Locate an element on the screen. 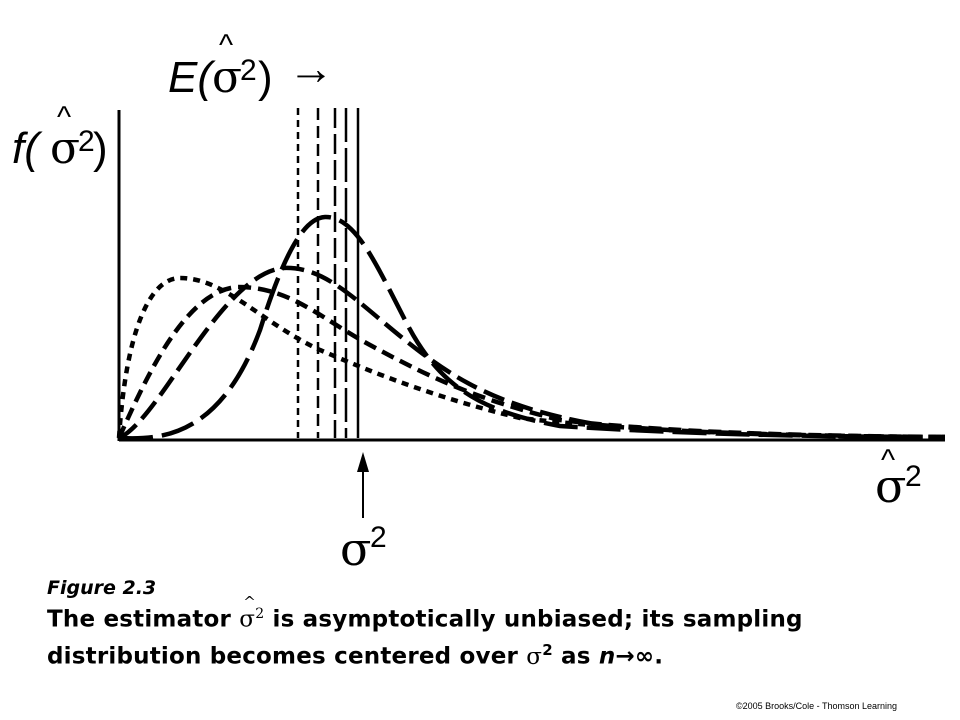  caption-line2-arrow: → is located at coordinates (625, 656).